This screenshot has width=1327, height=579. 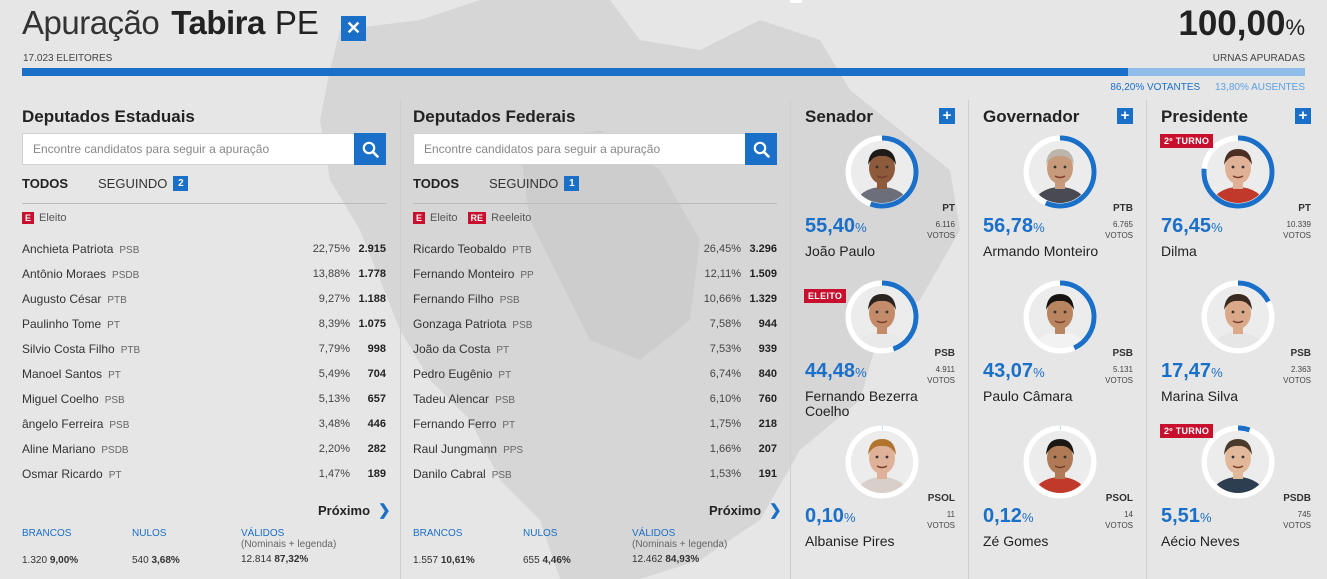 What do you see at coordinates (376, 373) in the screenshot?
I see `candidate-votes: 704` at bounding box center [376, 373].